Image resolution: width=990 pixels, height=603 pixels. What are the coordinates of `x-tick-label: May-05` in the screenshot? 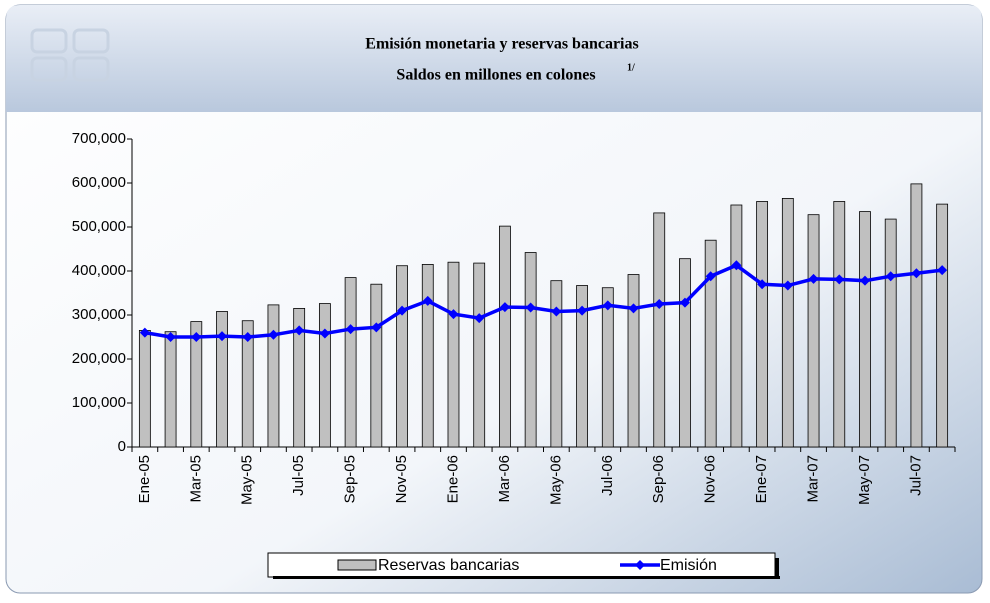 It's located at (247, 480).